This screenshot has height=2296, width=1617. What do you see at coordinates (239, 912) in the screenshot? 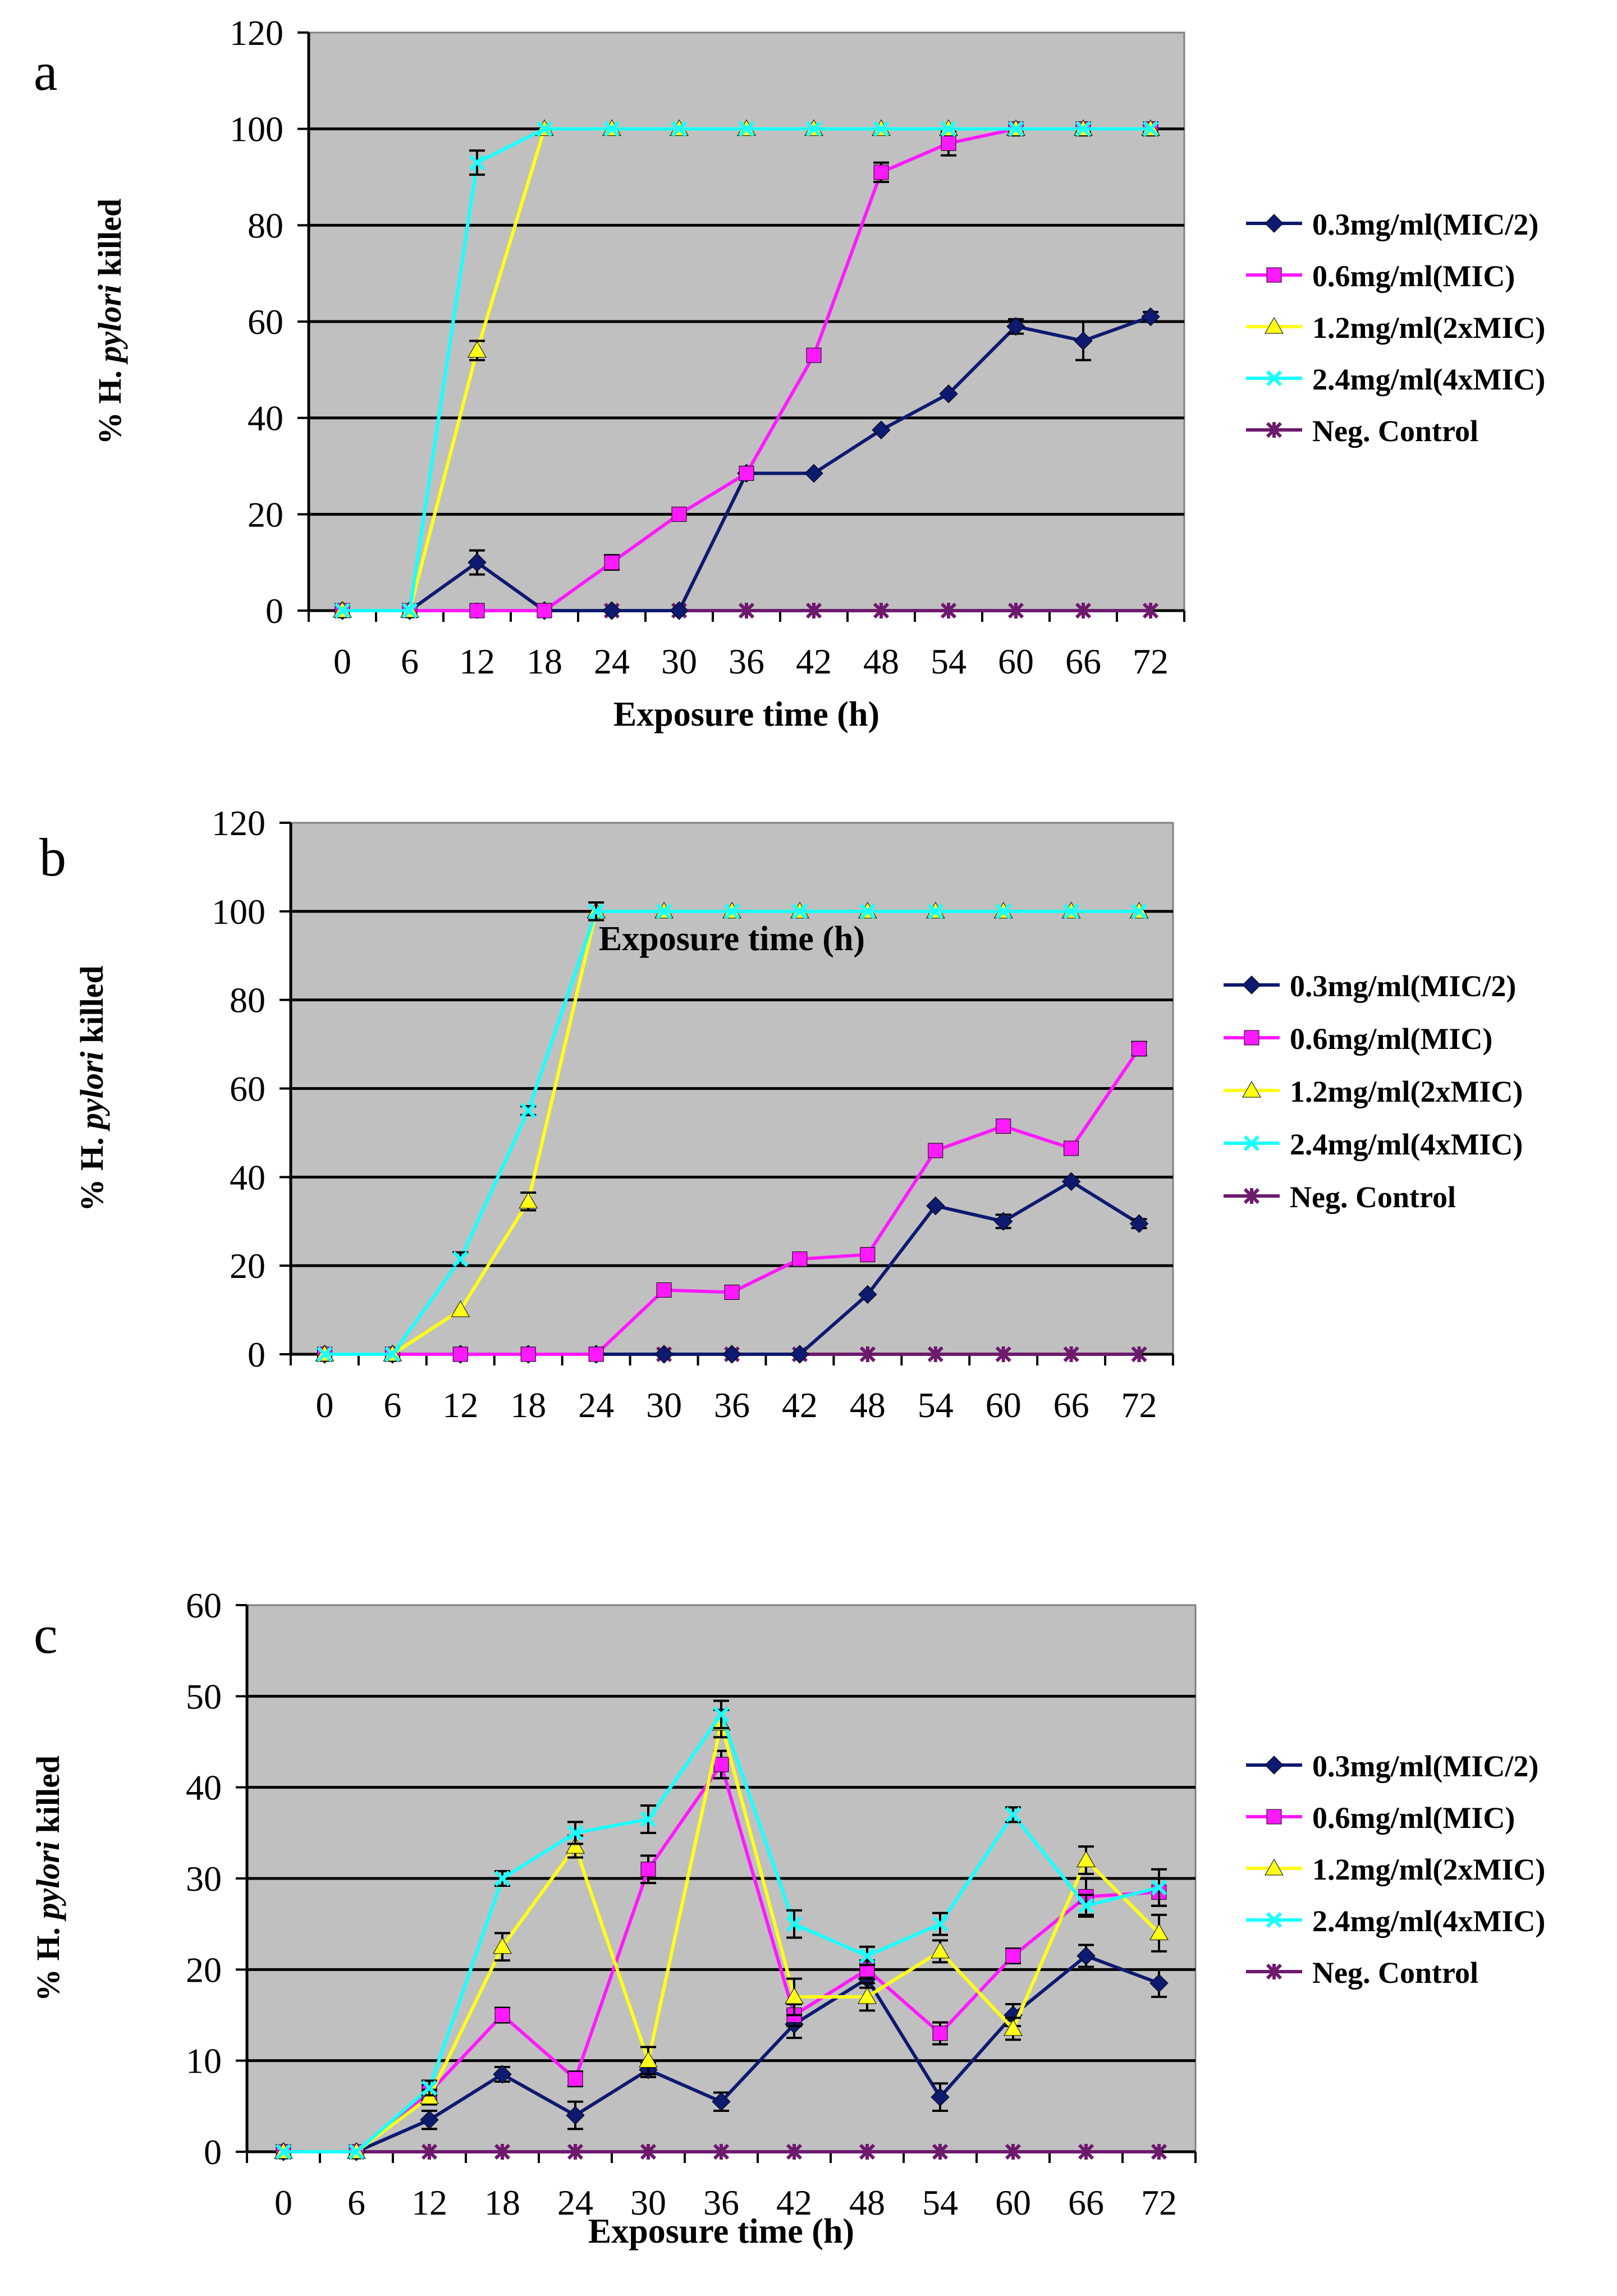
I see `y-tick-label: 100` at bounding box center [239, 912].